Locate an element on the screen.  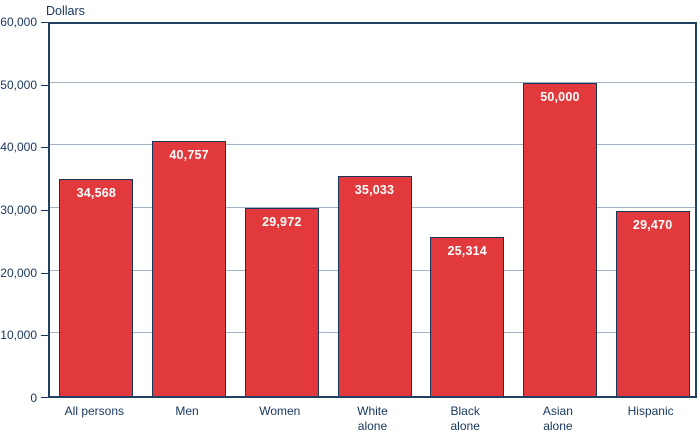
y-axis-tick-label: 30,000 is located at coordinates (18, 210).